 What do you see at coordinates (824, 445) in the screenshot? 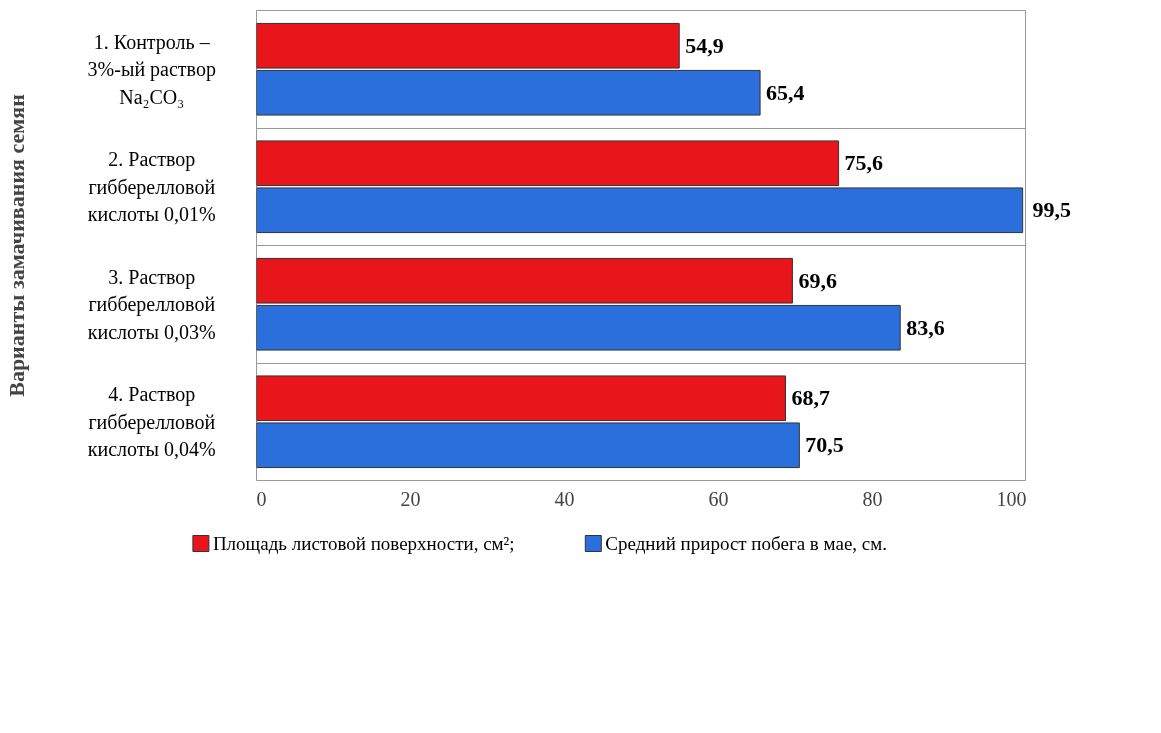
I see `text: 70,5` at bounding box center [824, 445].